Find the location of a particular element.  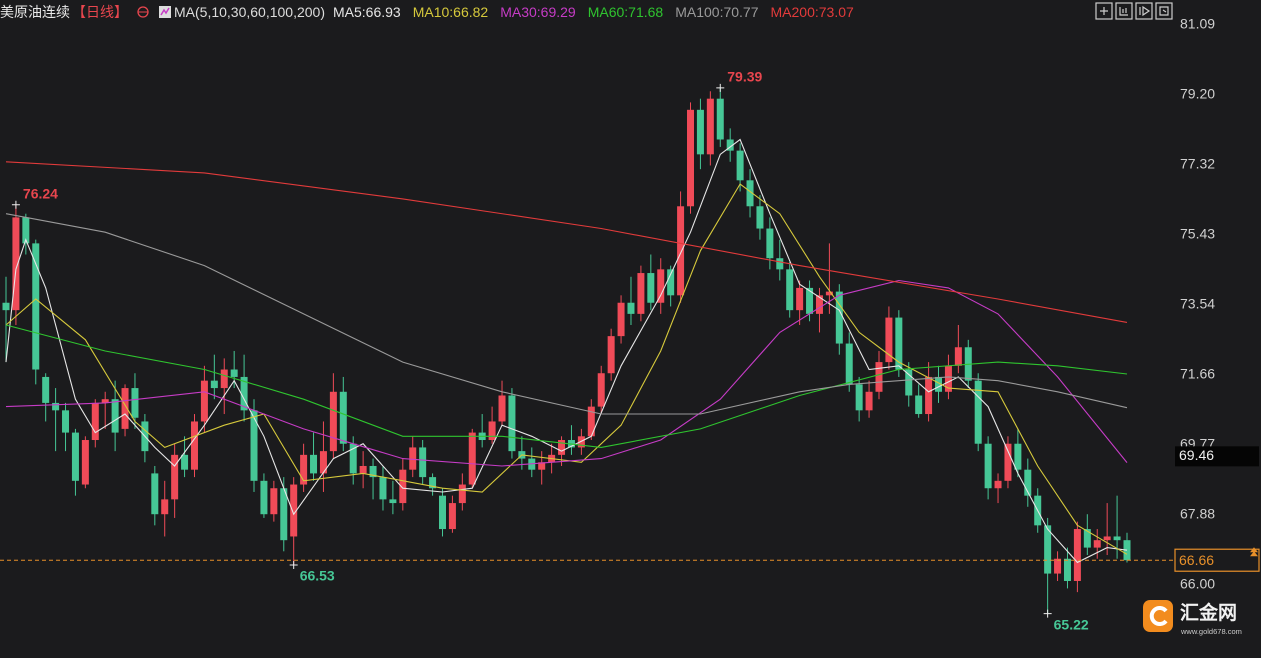

logo-symbol is located at coordinates (1158, 616).